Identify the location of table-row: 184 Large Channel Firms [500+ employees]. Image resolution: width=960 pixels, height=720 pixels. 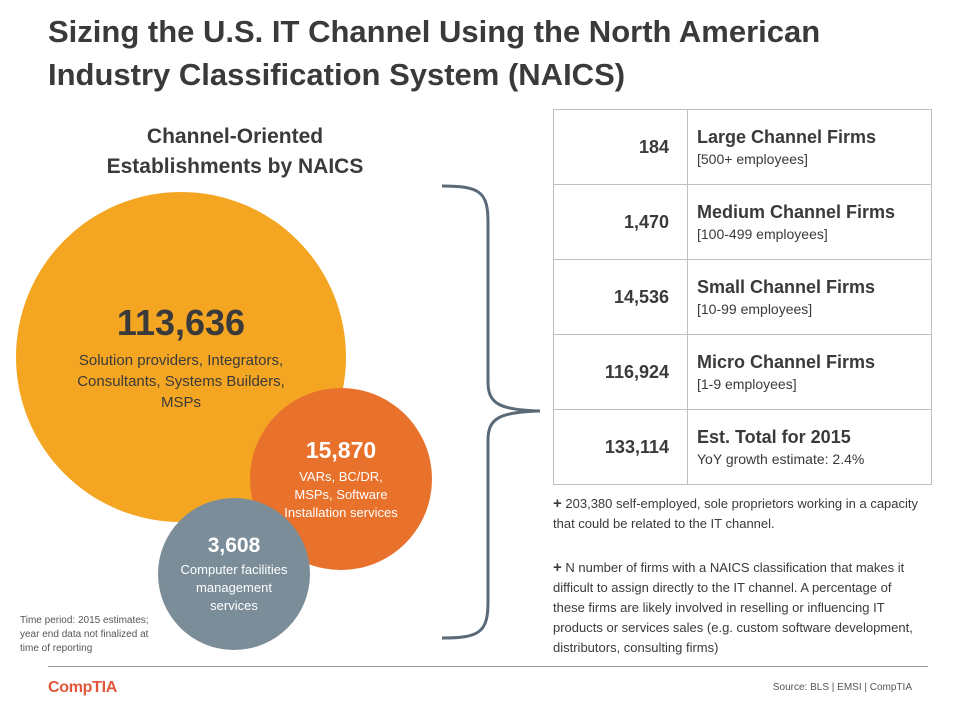
(742, 147).